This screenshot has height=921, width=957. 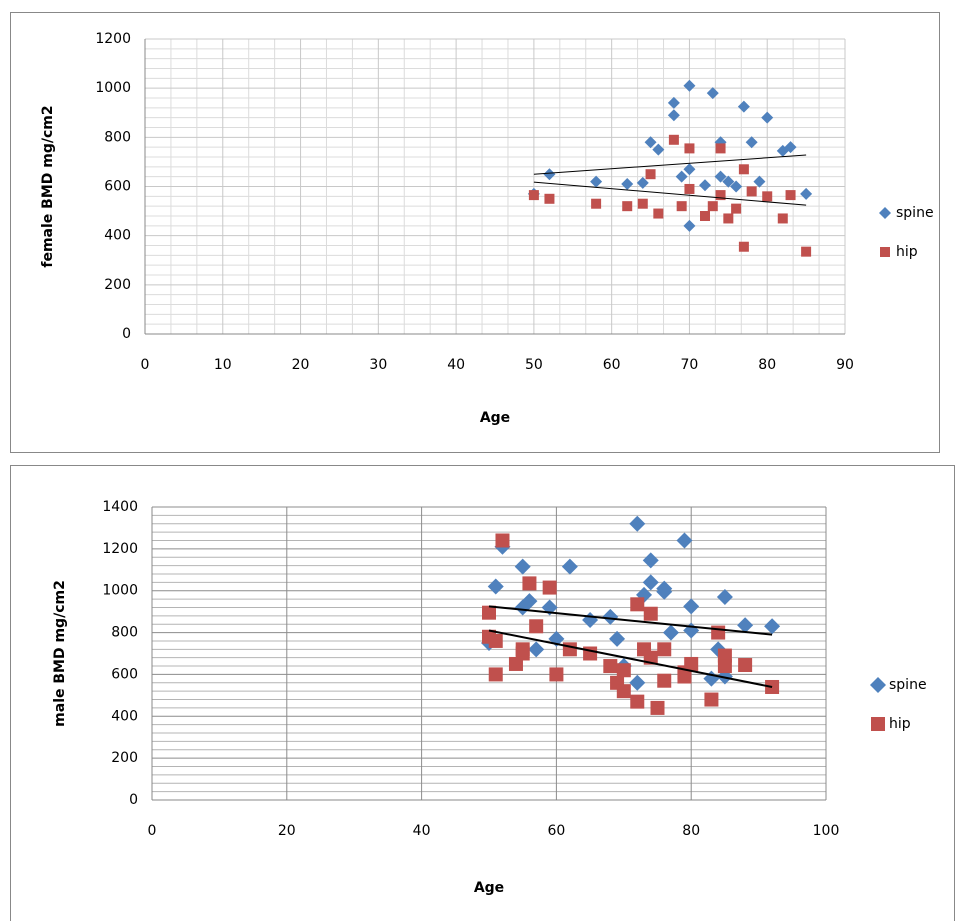 What do you see at coordinates (117, 285) in the screenshot?
I see `y-tick-label: 200` at bounding box center [117, 285].